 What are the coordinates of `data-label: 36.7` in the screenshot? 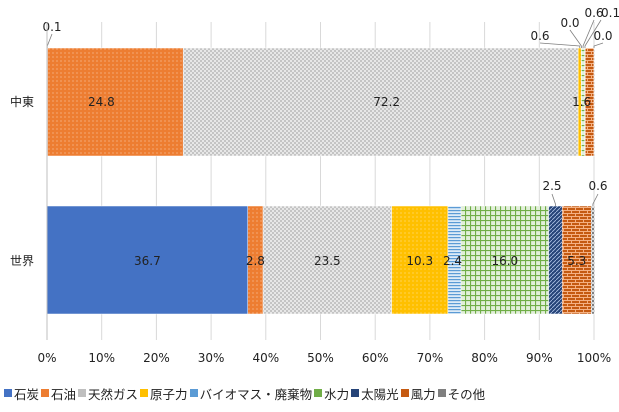 It's located at (147, 261).